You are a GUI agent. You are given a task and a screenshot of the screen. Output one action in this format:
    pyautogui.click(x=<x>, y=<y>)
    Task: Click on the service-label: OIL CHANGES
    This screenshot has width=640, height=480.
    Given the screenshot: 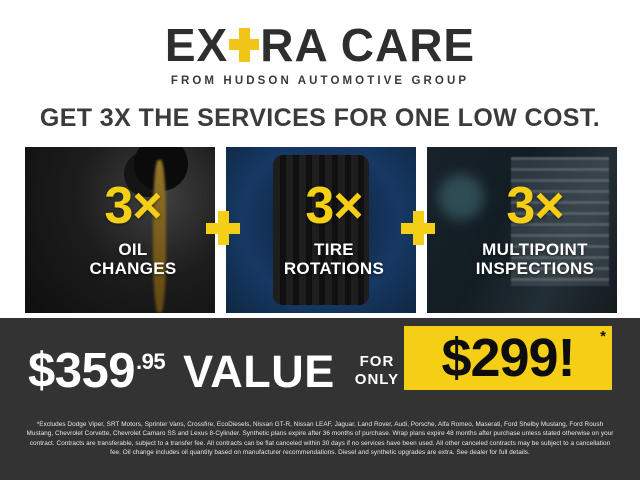 What is the action you would take?
    pyautogui.click(x=132, y=259)
    